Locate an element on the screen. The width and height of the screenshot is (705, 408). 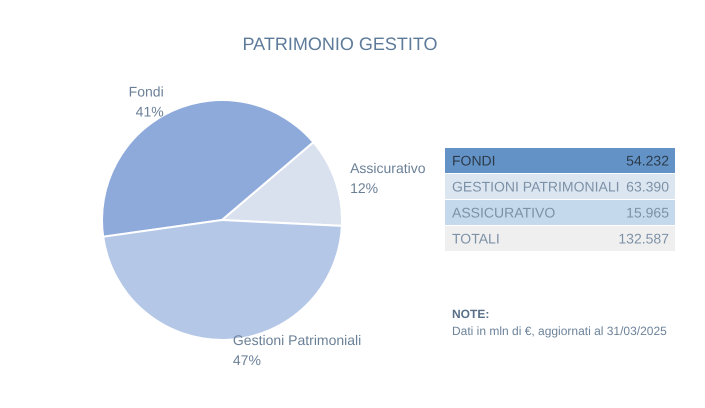
category-label: FONDI is located at coordinates (474, 160).